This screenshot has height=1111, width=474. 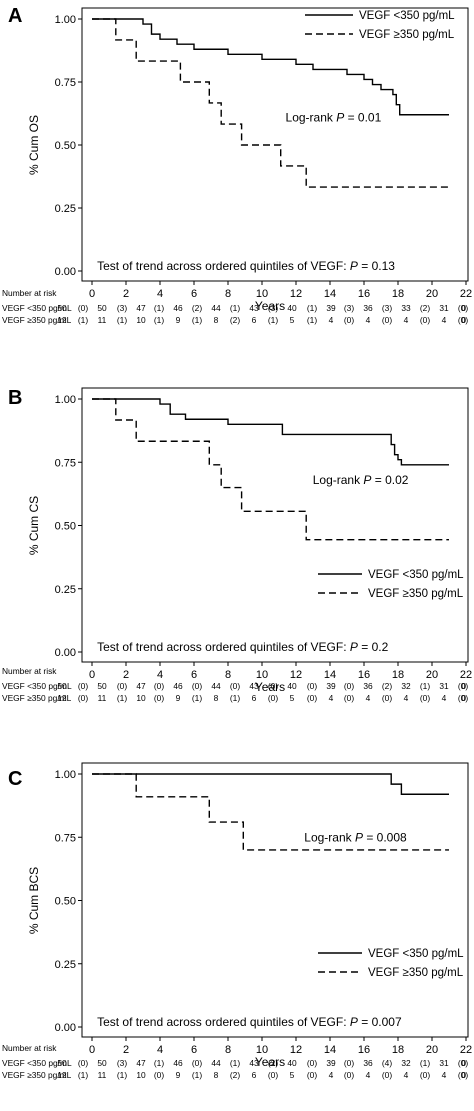 I want to click on x-tick-label: 14, so click(x=330, y=675).